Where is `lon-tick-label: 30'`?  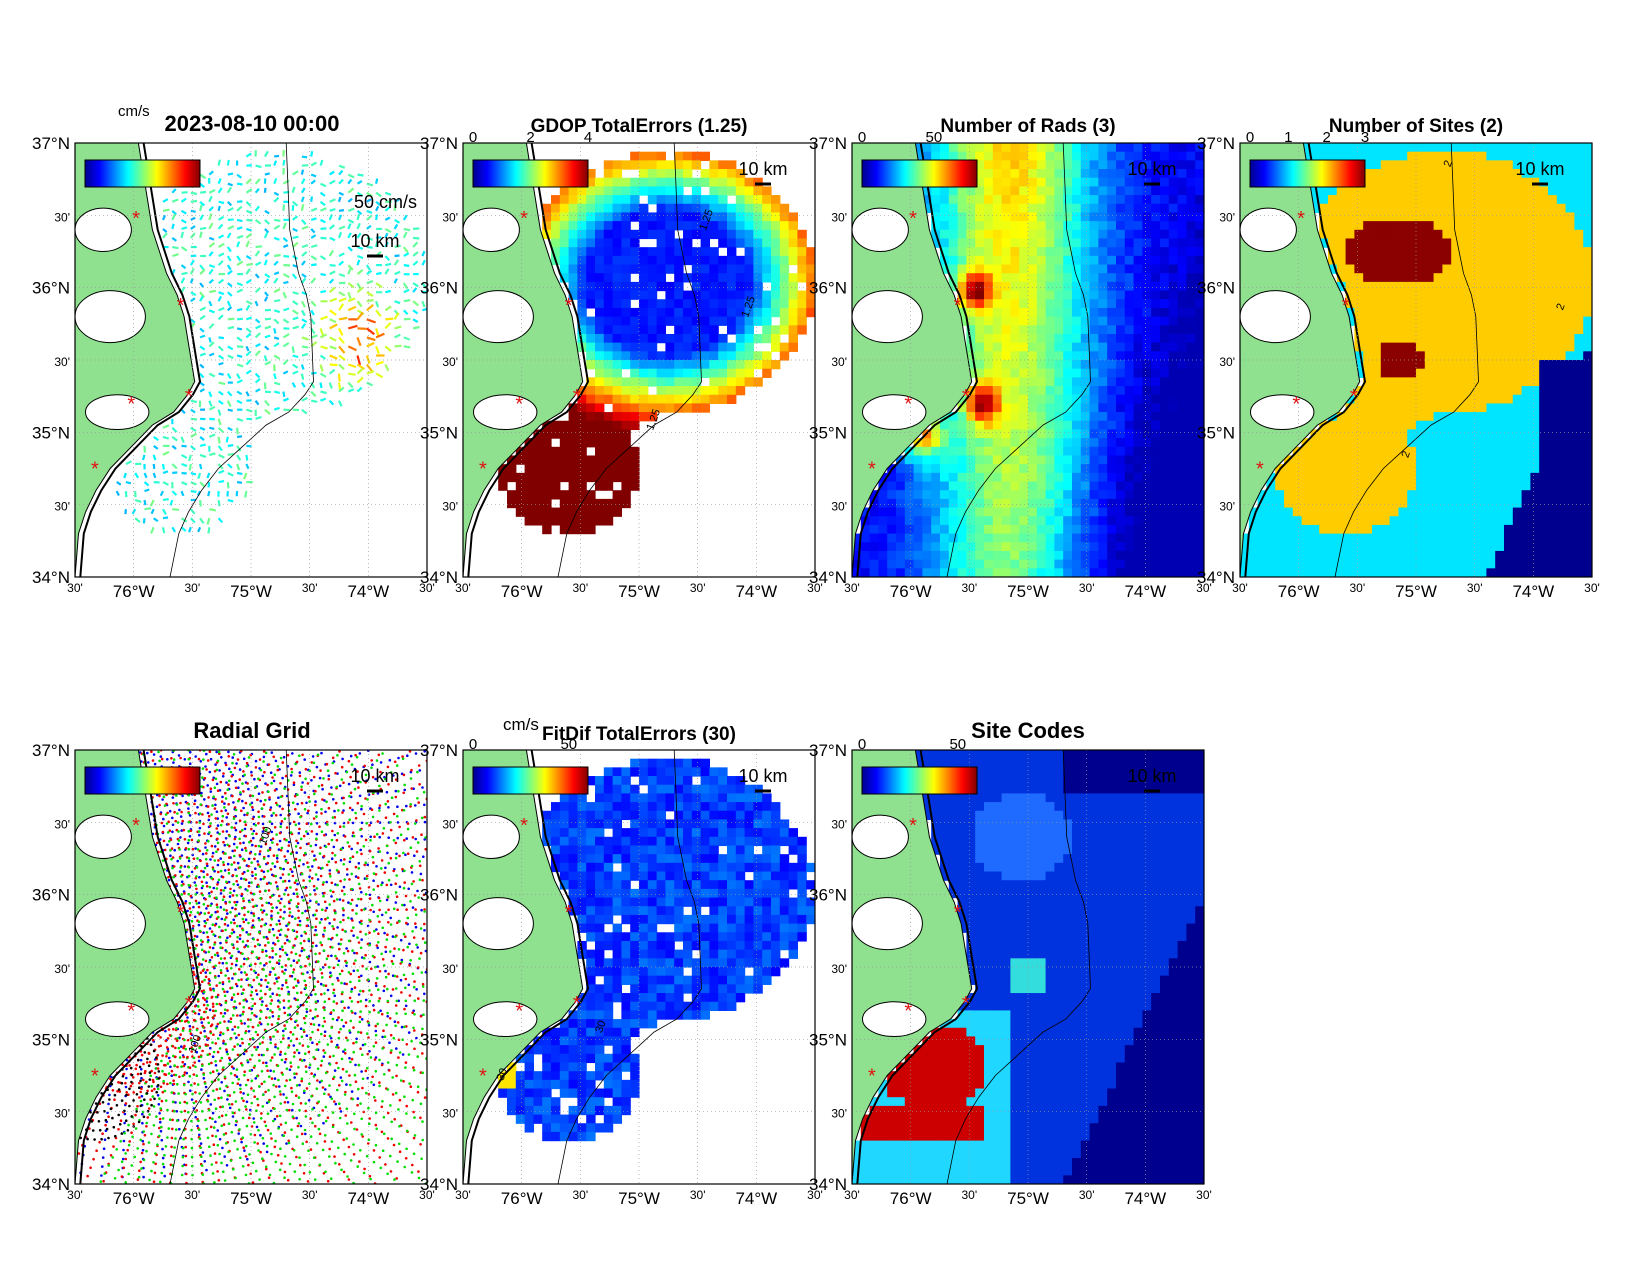
lon-tick-label: 30' is located at coordinates (1358, 588).